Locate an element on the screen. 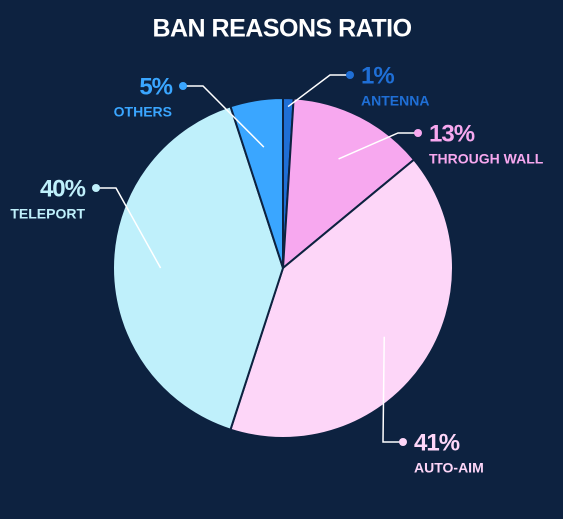  percent-label: 1% is located at coordinates (377, 75).